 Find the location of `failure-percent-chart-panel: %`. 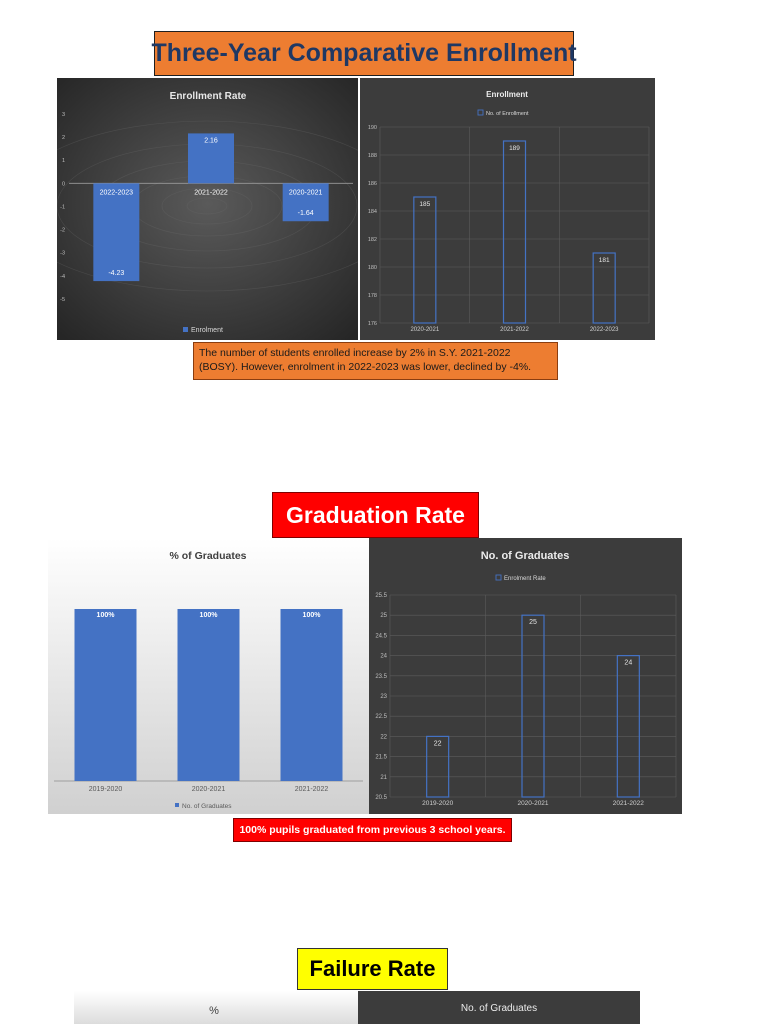

failure-percent-chart-panel: % is located at coordinates (216, 1007).